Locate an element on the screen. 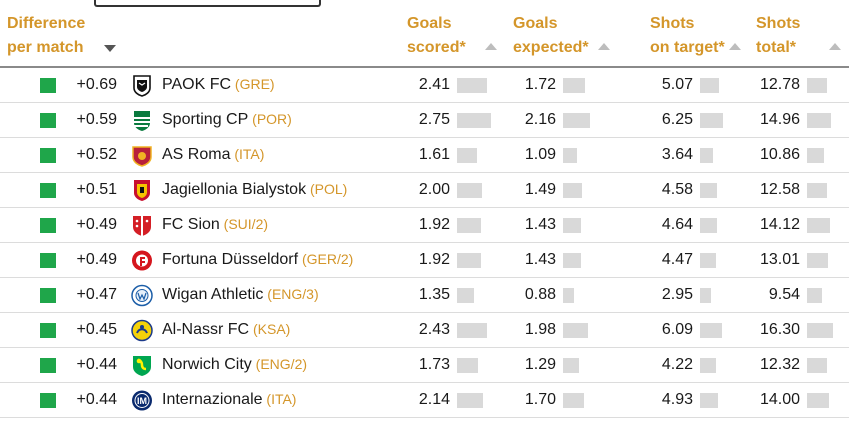  team-link: Al-Nassr FC (KSA) is located at coordinates (226, 330).